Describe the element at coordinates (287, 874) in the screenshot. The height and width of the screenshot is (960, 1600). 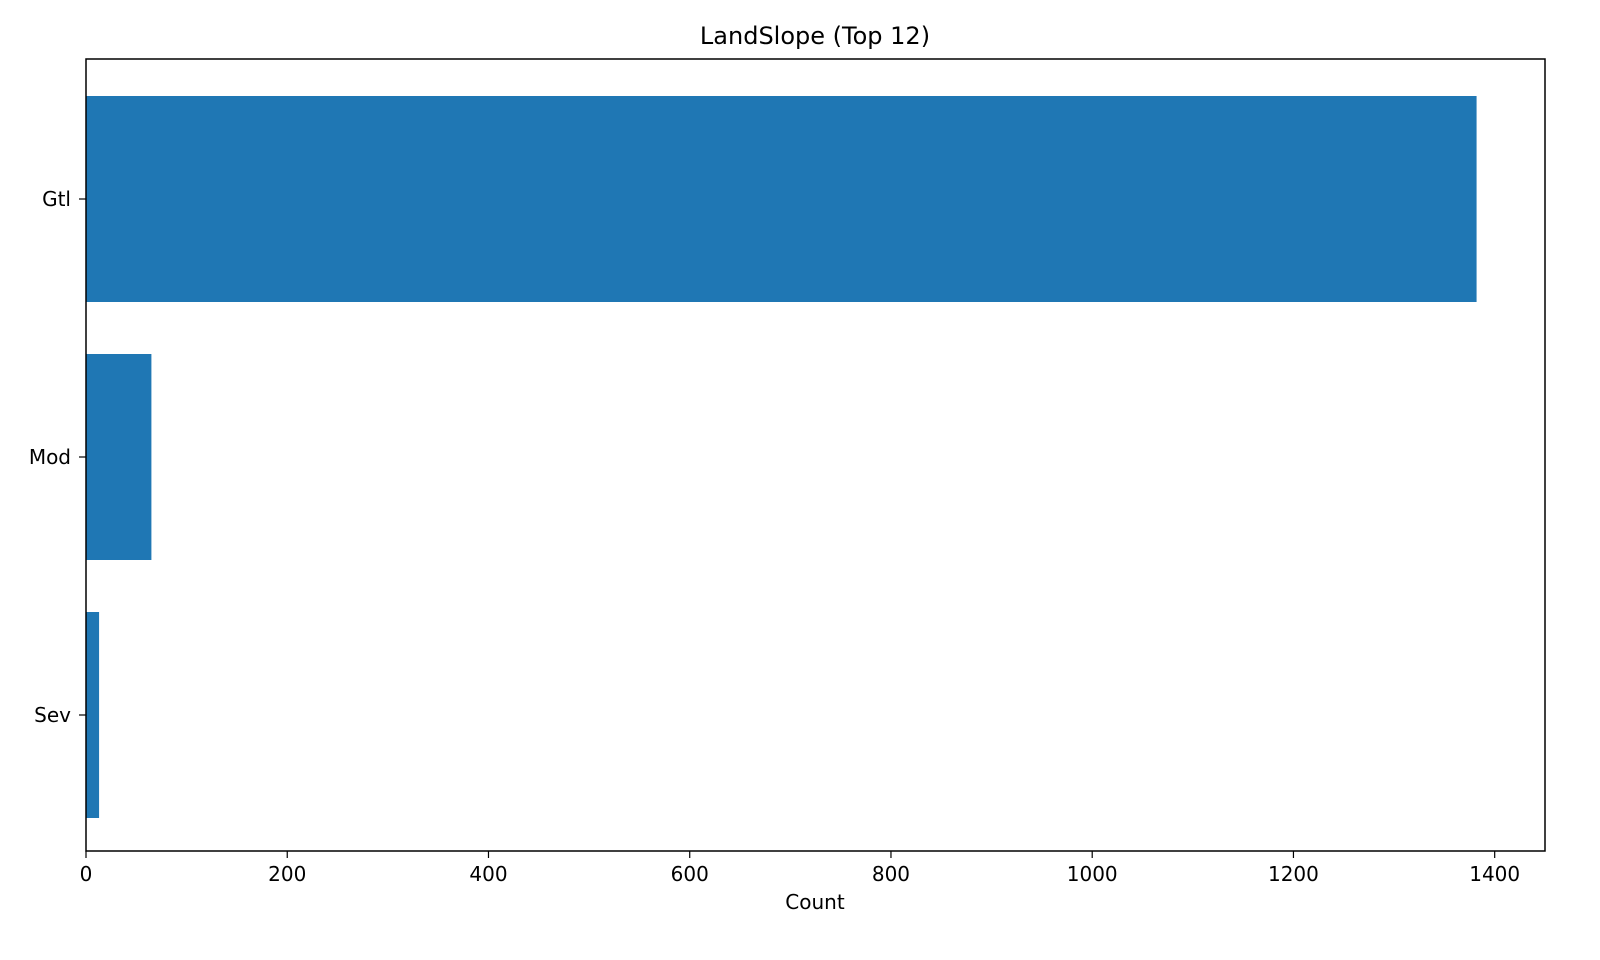
I see `x-tick-label: 200` at that location.